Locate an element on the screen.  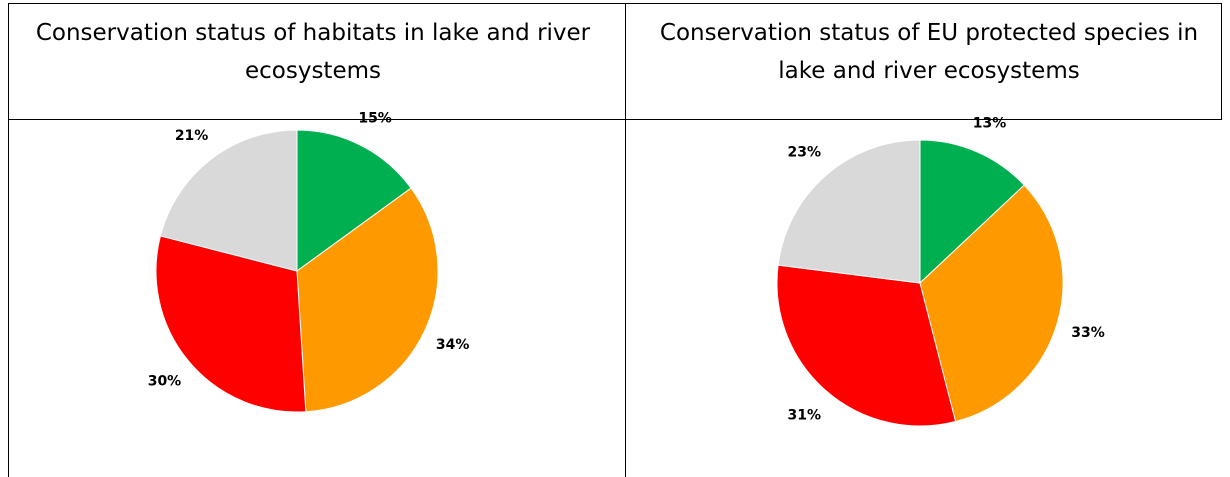
species-slice-unknown is located at coordinates (849, 211).